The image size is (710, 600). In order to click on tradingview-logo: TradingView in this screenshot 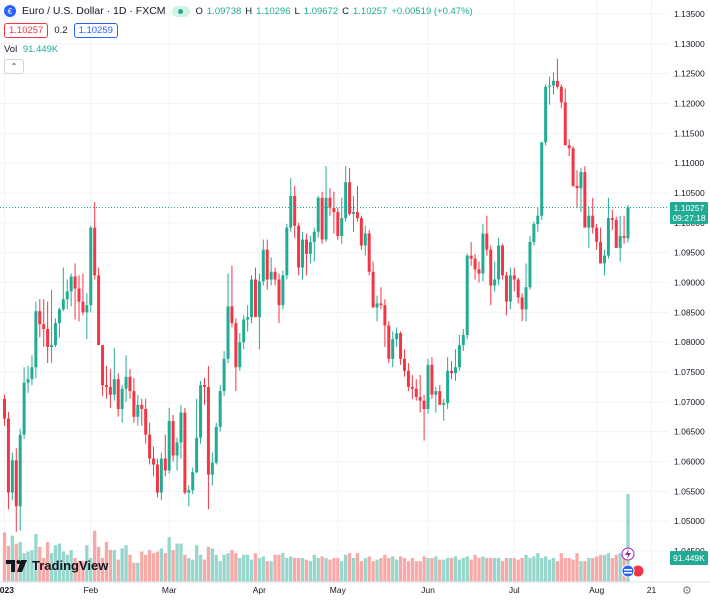, I will do `click(57, 565)`.